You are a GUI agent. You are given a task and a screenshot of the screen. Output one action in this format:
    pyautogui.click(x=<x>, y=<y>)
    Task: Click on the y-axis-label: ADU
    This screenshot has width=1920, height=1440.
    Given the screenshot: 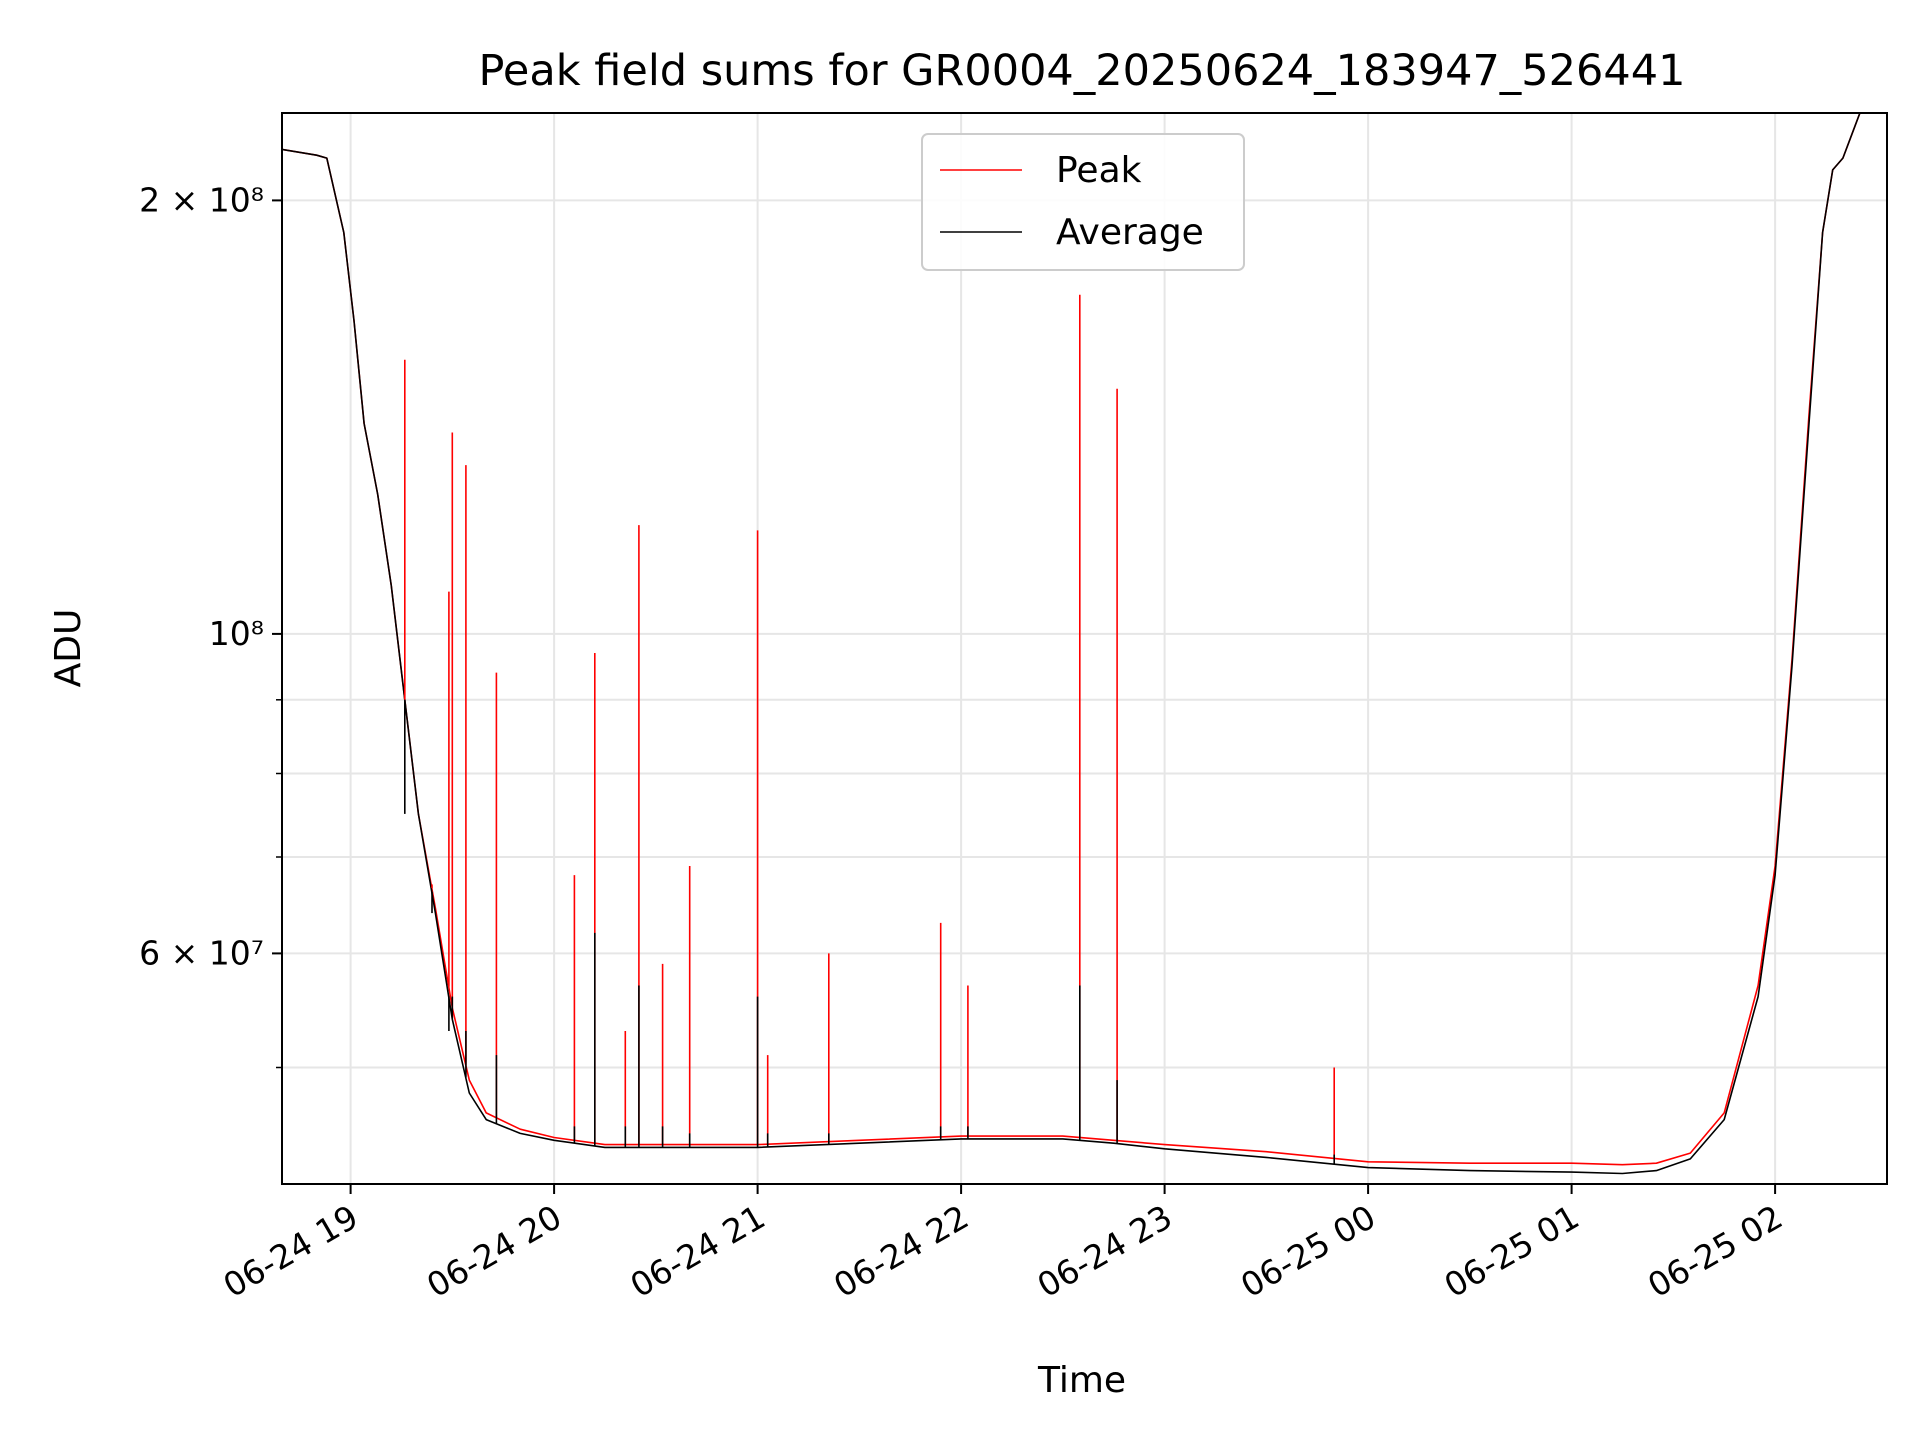 What is the action you would take?
    pyautogui.click(x=68, y=648)
    